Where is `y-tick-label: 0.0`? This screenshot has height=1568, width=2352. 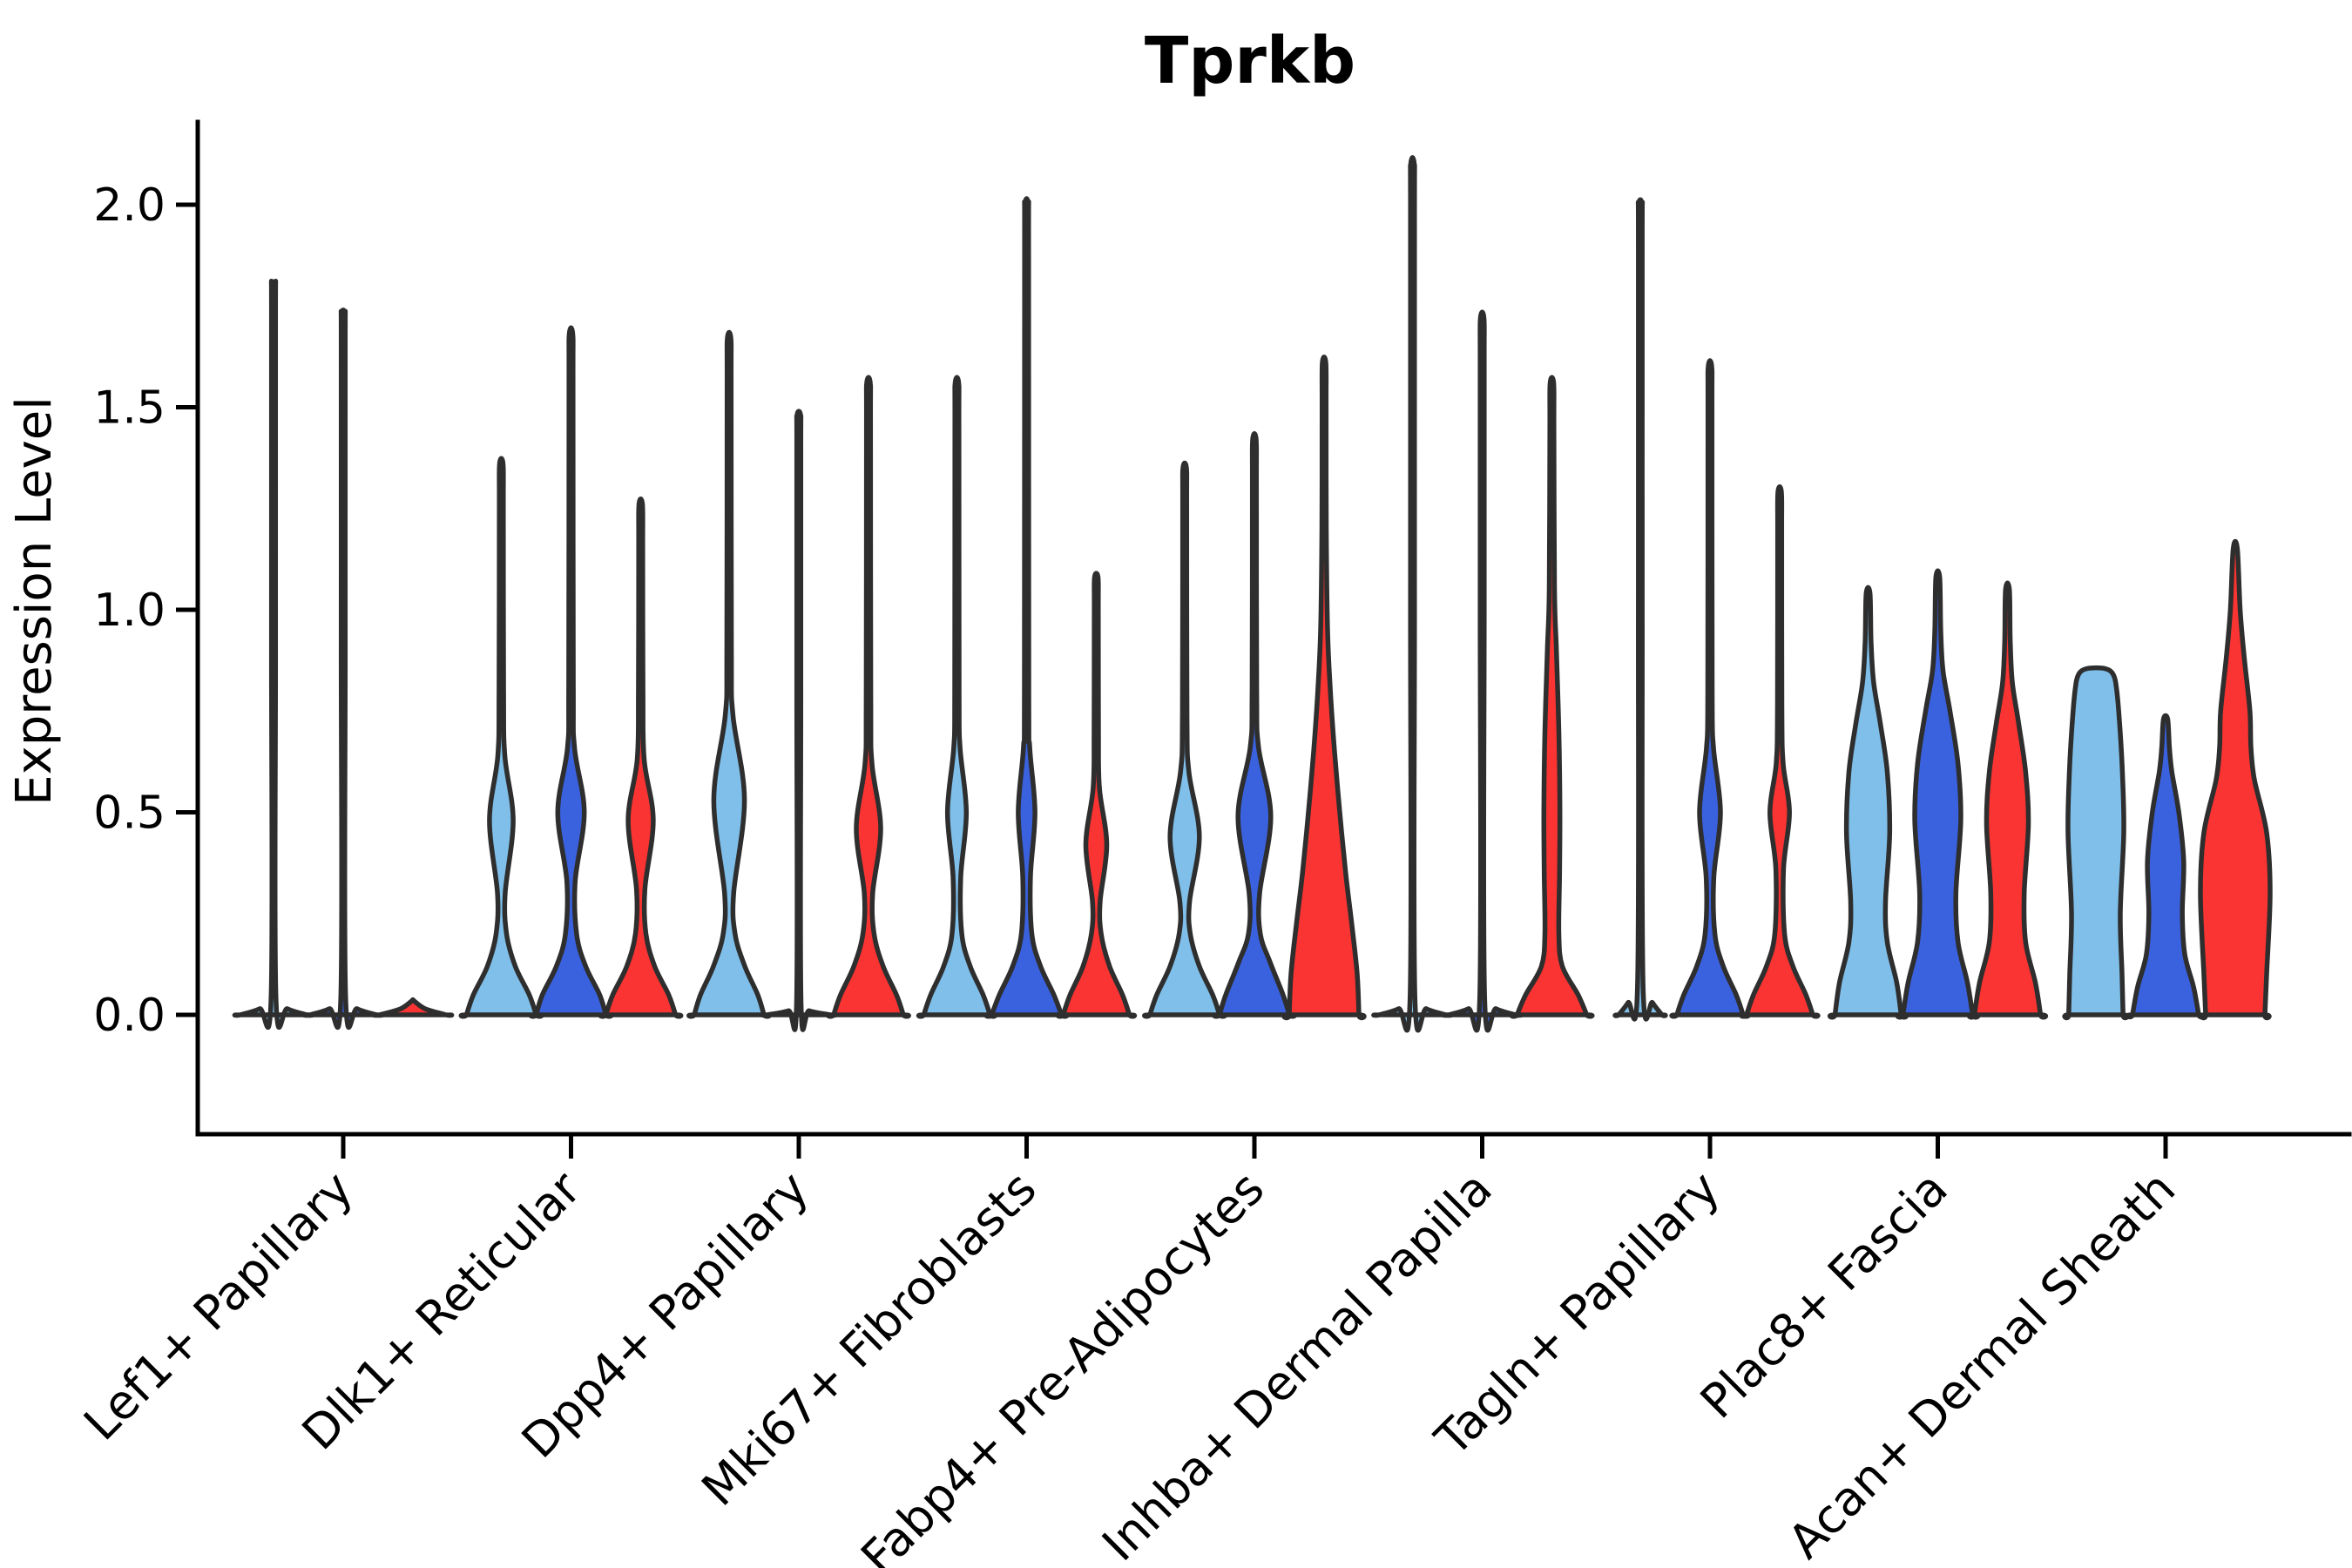
y-tick-label: 0.0 is located at coordinates (129, 1016).